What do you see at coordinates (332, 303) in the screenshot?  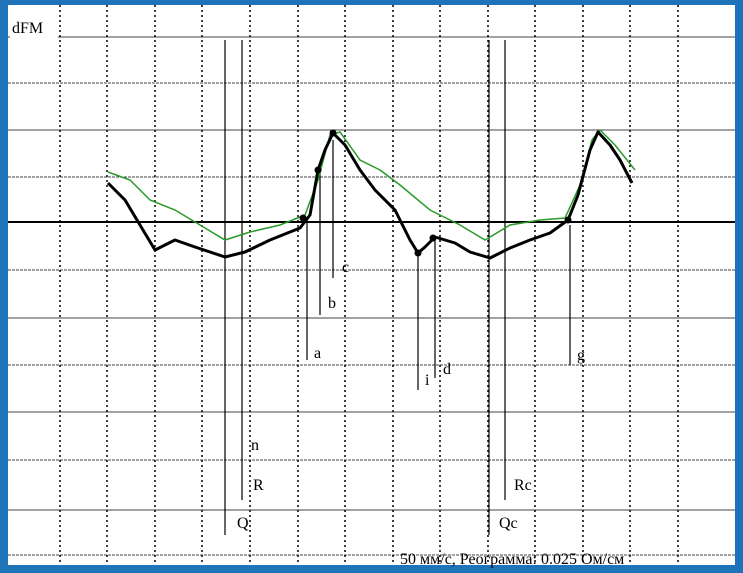 I see `marker-label: b` at bounding box center [332, 303].